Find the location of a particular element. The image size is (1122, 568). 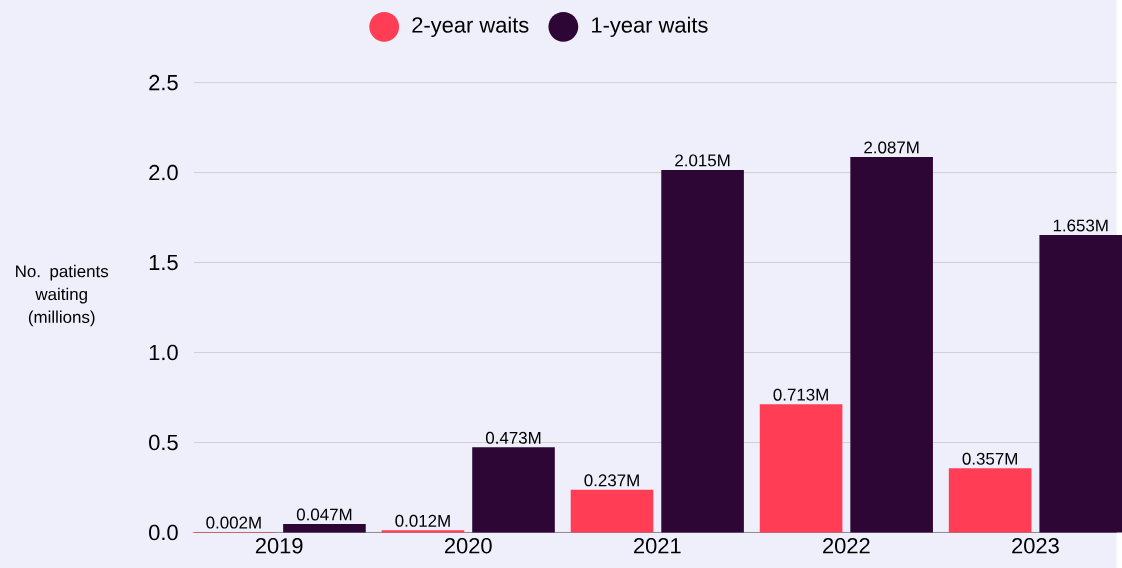

y-tick-label: 2.0 is located at coordinates (163, 172).